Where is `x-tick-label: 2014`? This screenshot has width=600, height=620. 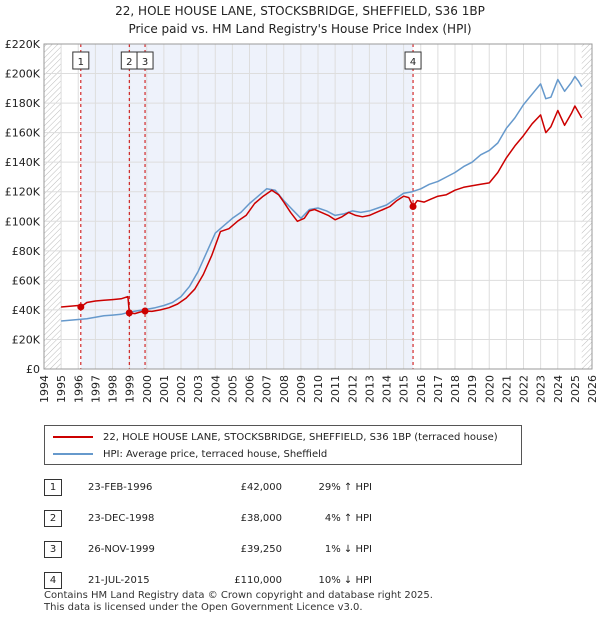
x-tick-label: 2014 is located at coordinates (387, 389).